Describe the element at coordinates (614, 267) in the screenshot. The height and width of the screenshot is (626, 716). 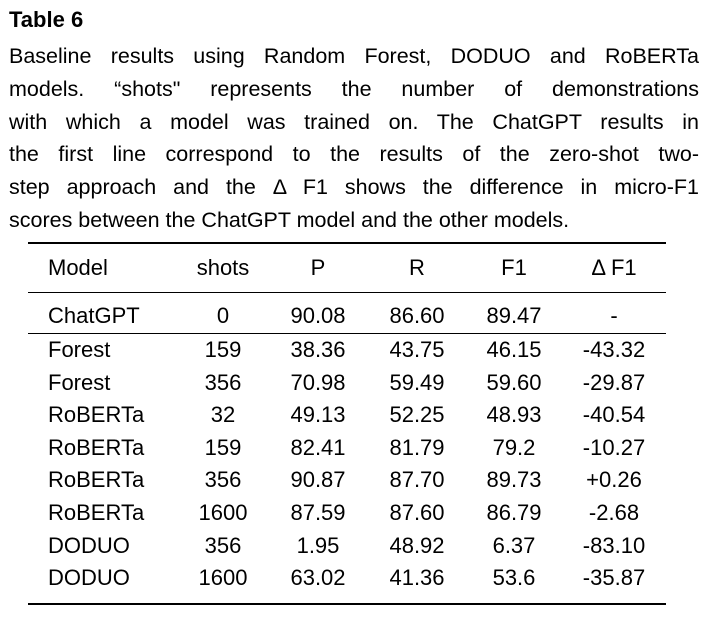
I see `header-delta-f1: Δ F1` at that location.